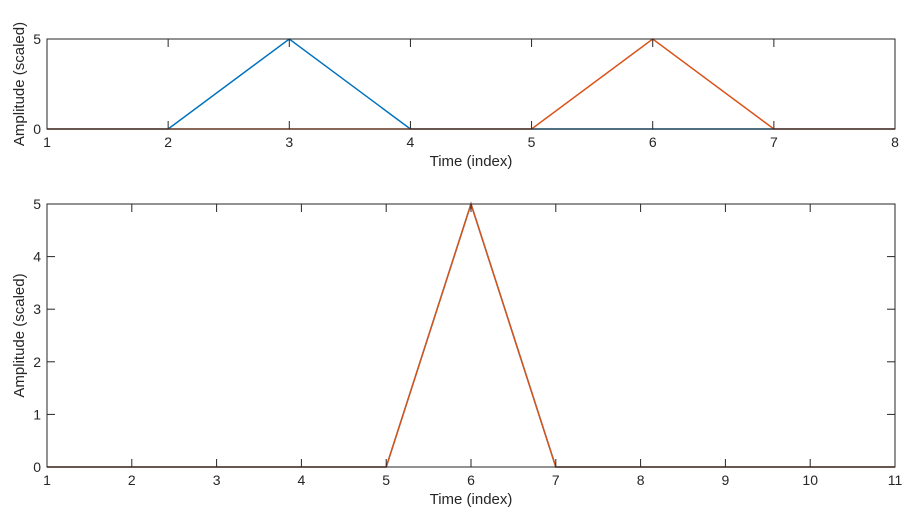 The image size is (906, 526). What do you see at coordinates (37, 309) in the screenshot?
I see `bottom-plot-y-tick-label: 3` at bounding box center [37, 309].